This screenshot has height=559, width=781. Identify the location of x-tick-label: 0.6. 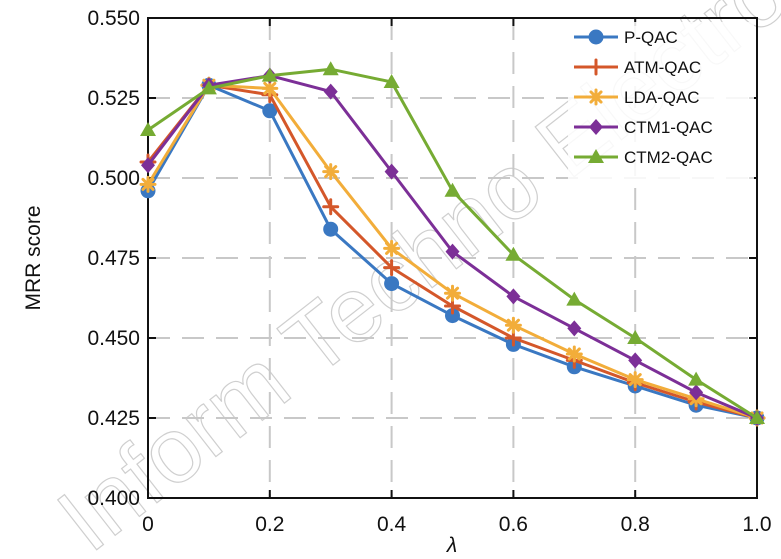
(513, 524).